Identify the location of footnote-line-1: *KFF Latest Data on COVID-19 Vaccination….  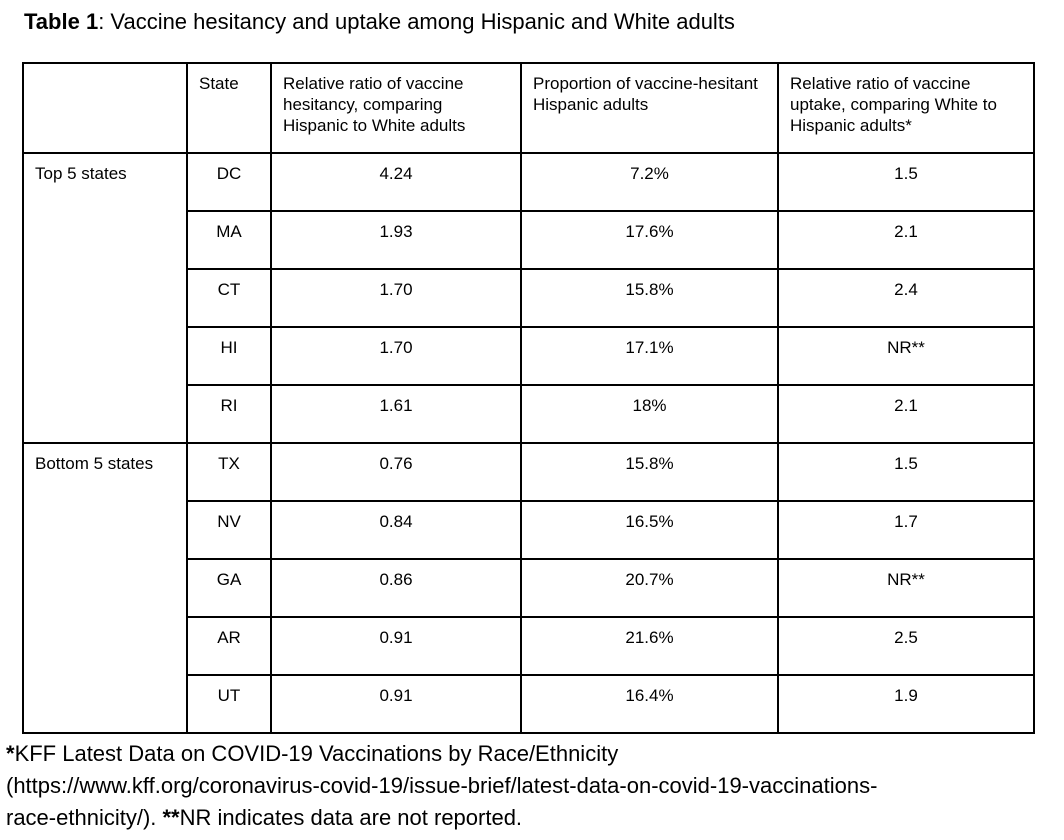
(535, 754).